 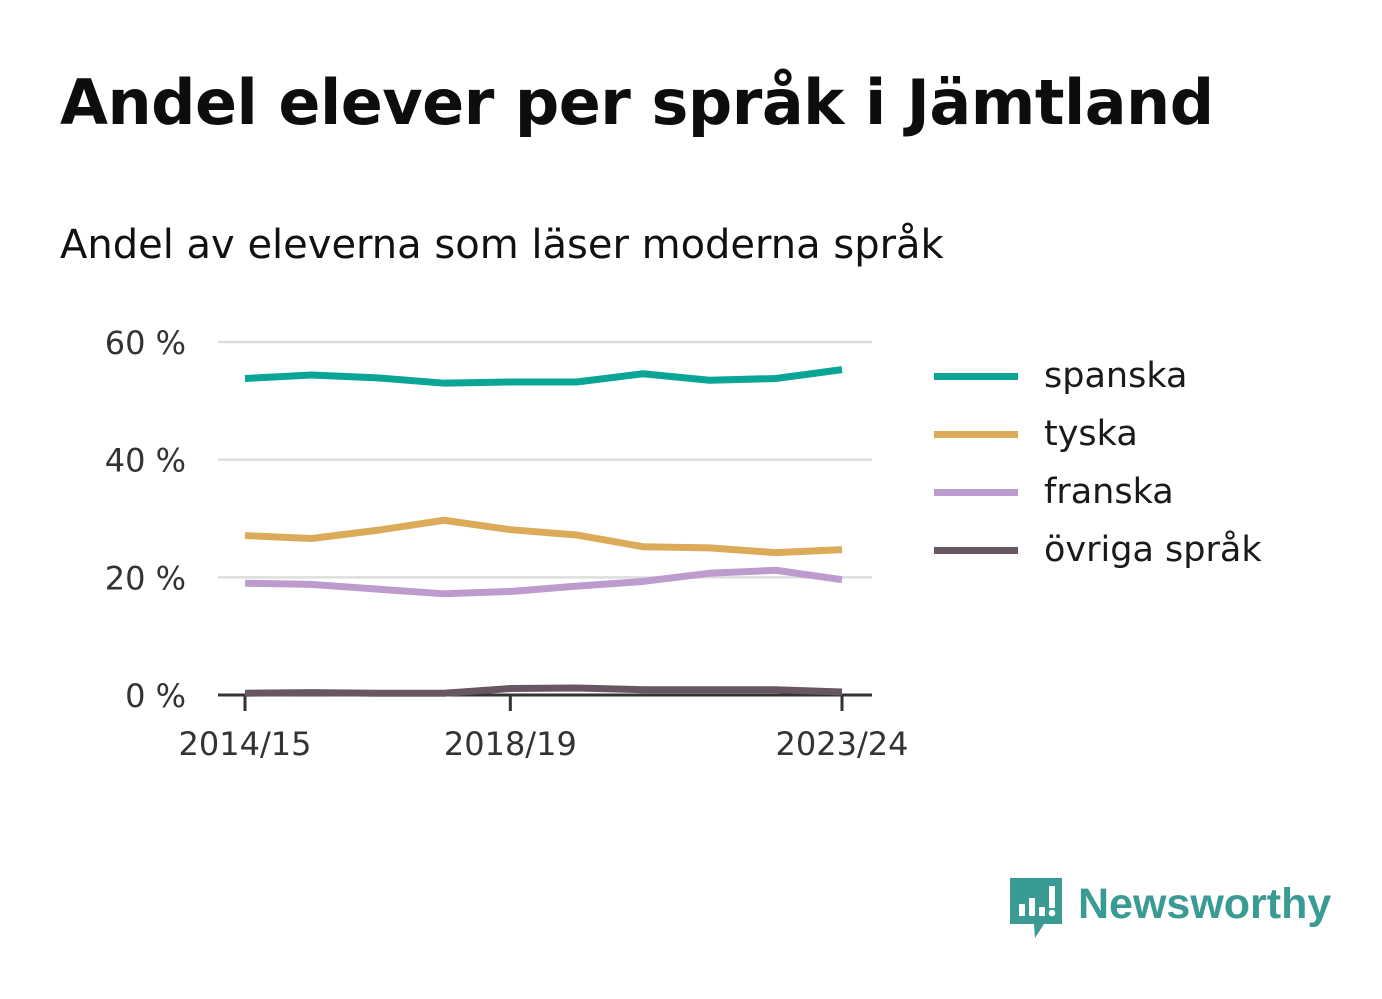 What do you see at coordinates (1116, 376) in the screenshot?
I see `legend-label: spanska` at bounding box center [1116, 376].